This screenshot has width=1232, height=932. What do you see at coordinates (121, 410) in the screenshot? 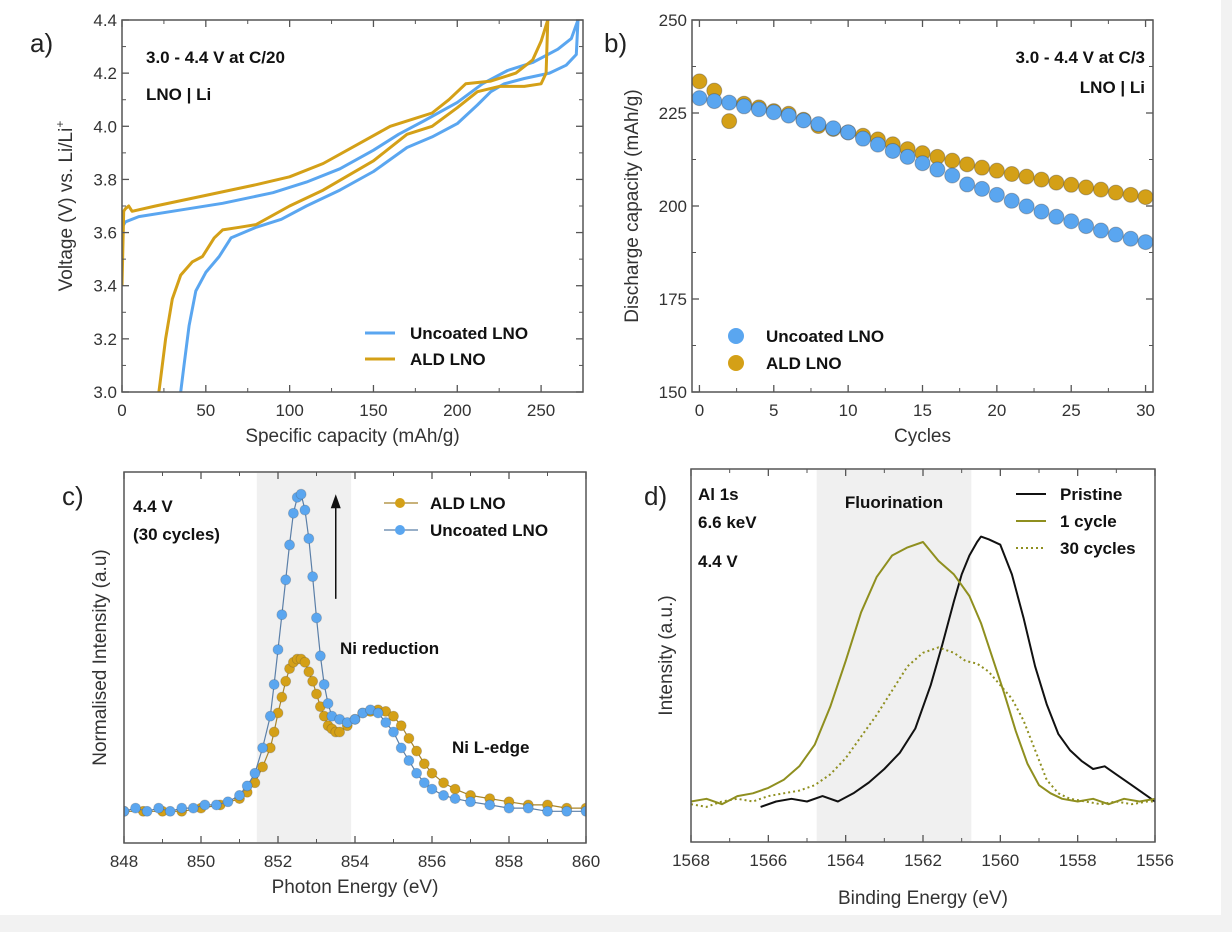
I see `x-tick-label: 0` at bounding box center [121, 410].